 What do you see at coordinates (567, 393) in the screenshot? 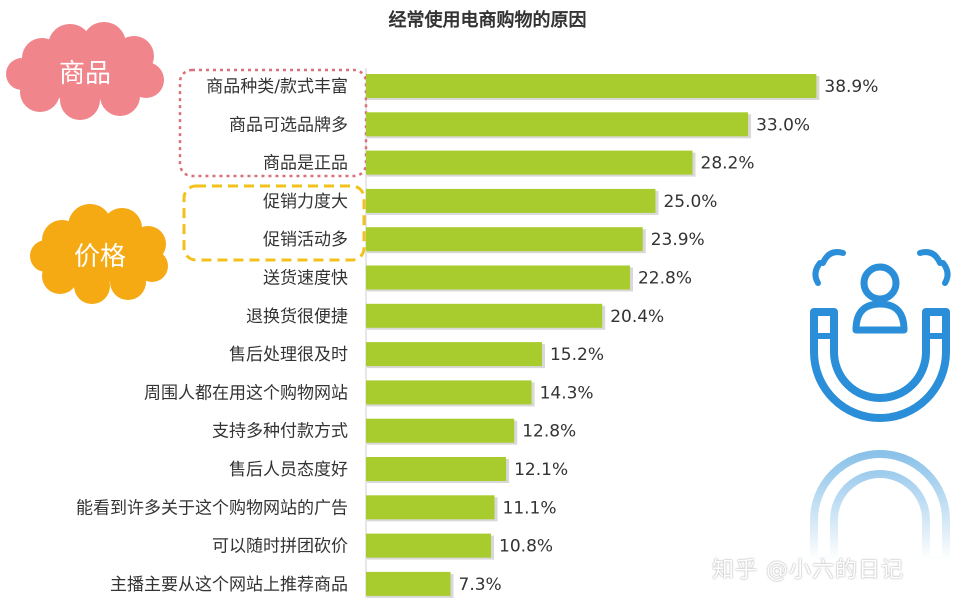
I see `value-label: 14.3%` at bounding box center [567, 393].